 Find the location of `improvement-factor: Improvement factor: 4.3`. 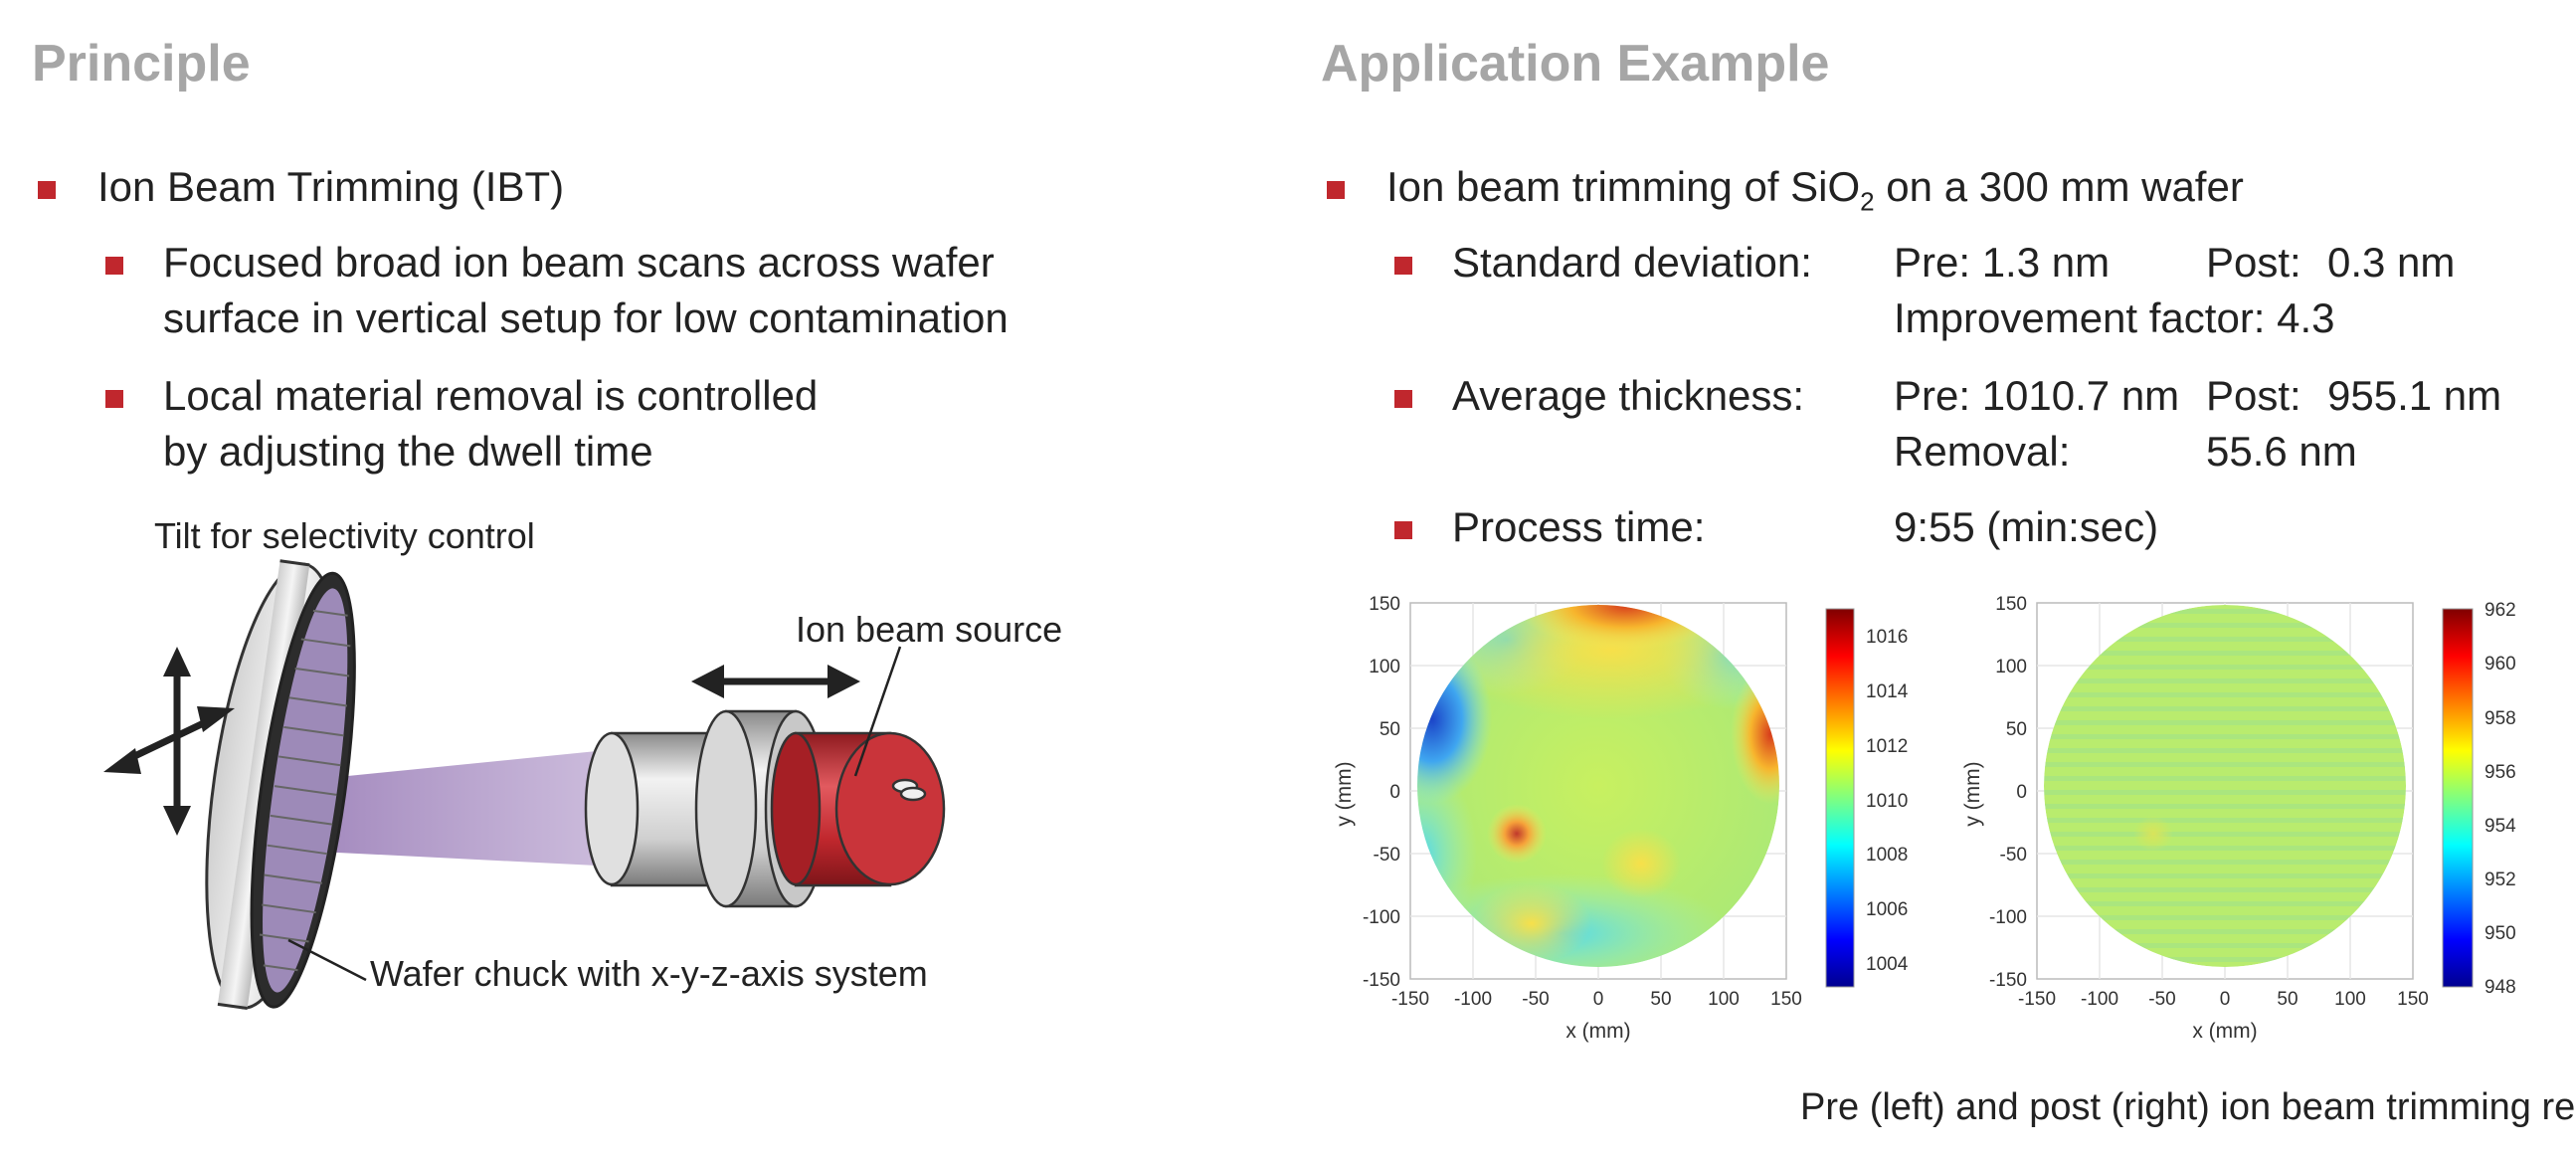

improvement-factor: Improvement factor: 4.3 is located at coordinates (2114, 317).